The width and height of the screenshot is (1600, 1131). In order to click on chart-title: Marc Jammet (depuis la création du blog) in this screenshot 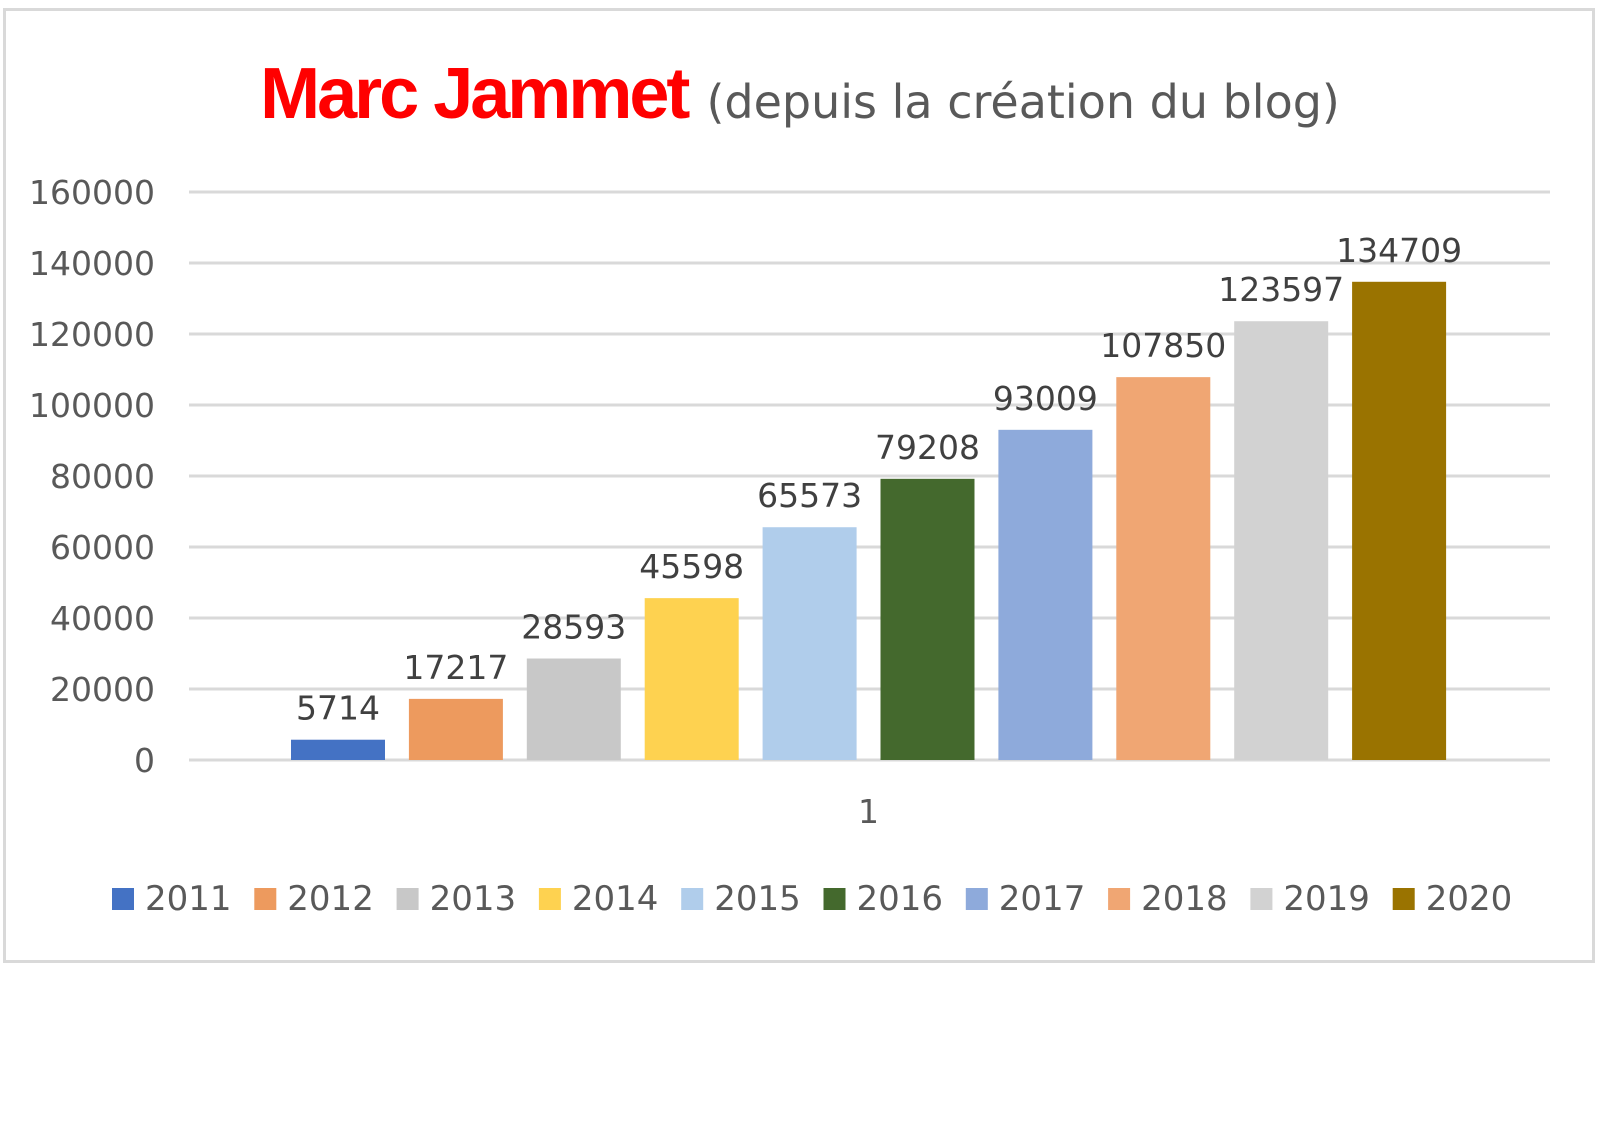, I will do `click(800, 94)`.